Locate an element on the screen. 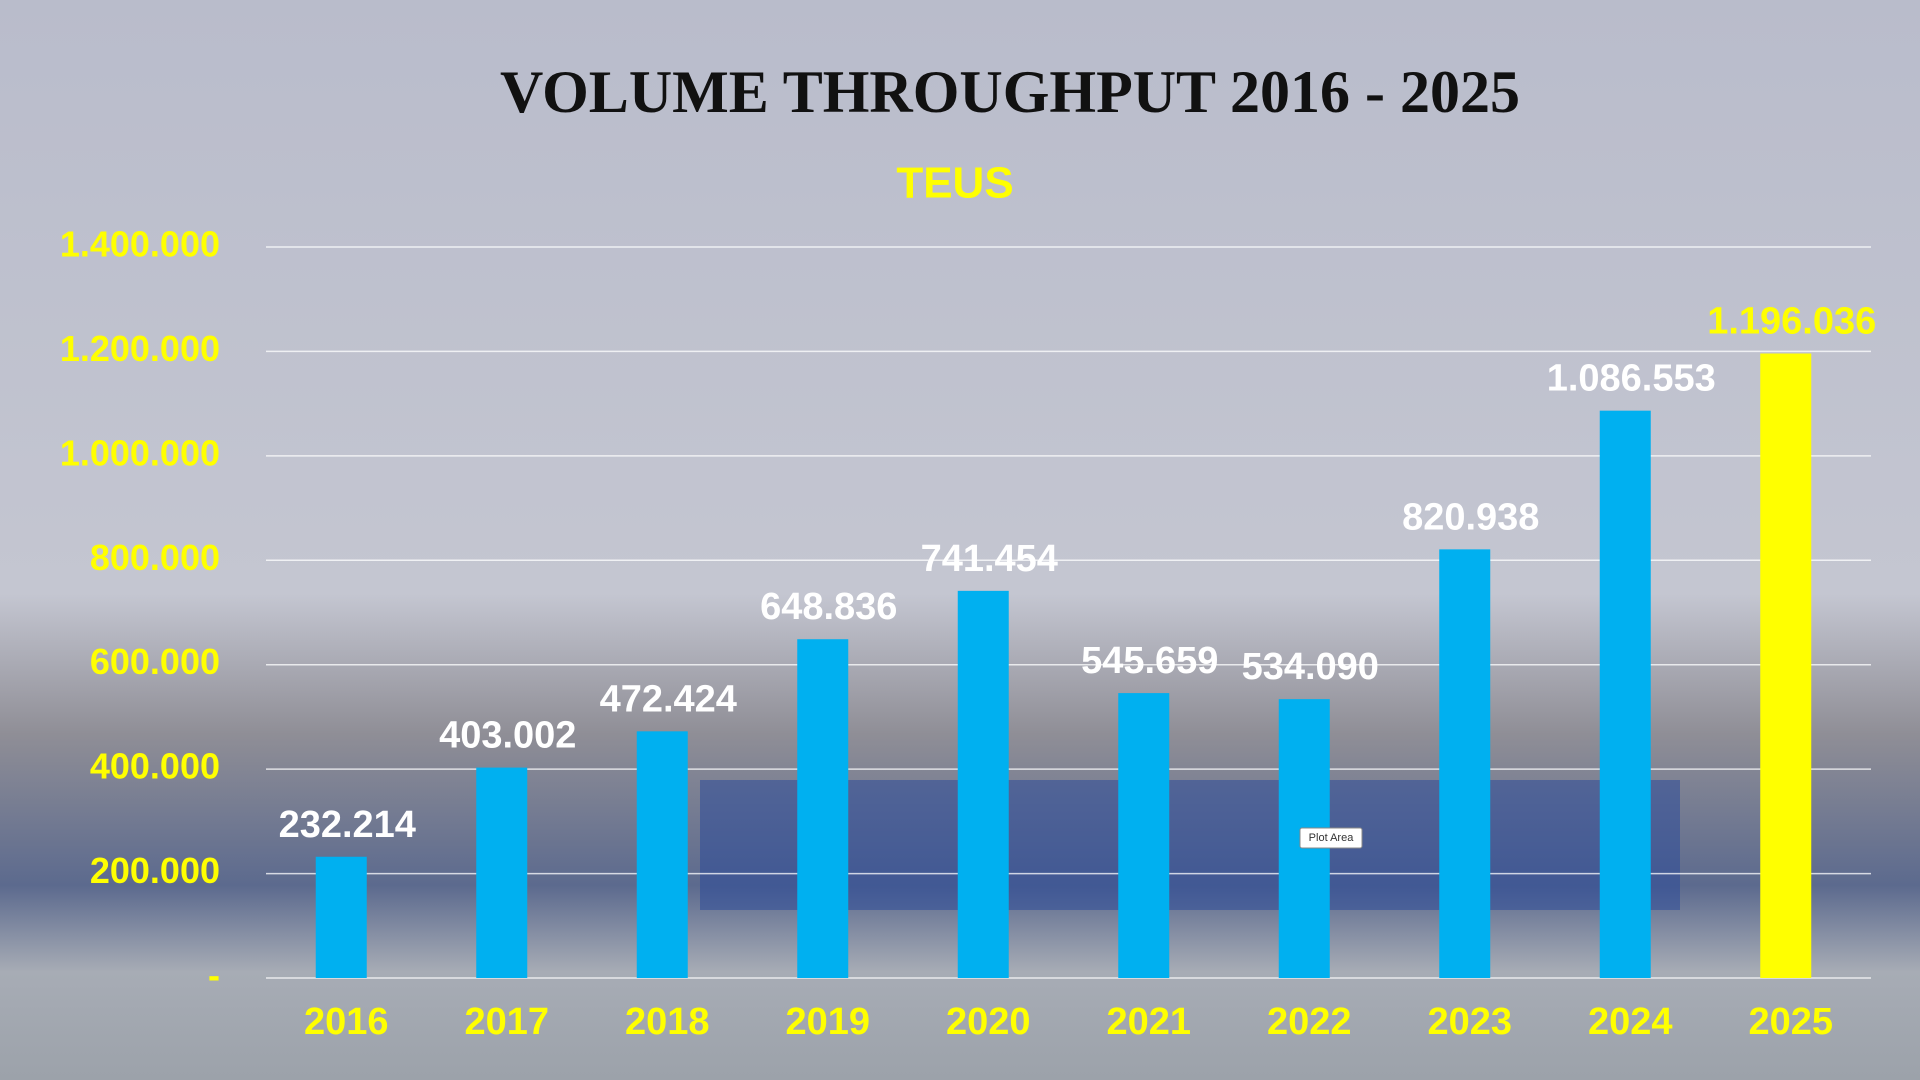 Image resolution: width=1920 pixels, height=1080 pixels. x-tick-label: 2019 is located at coordinates (827, 1022).